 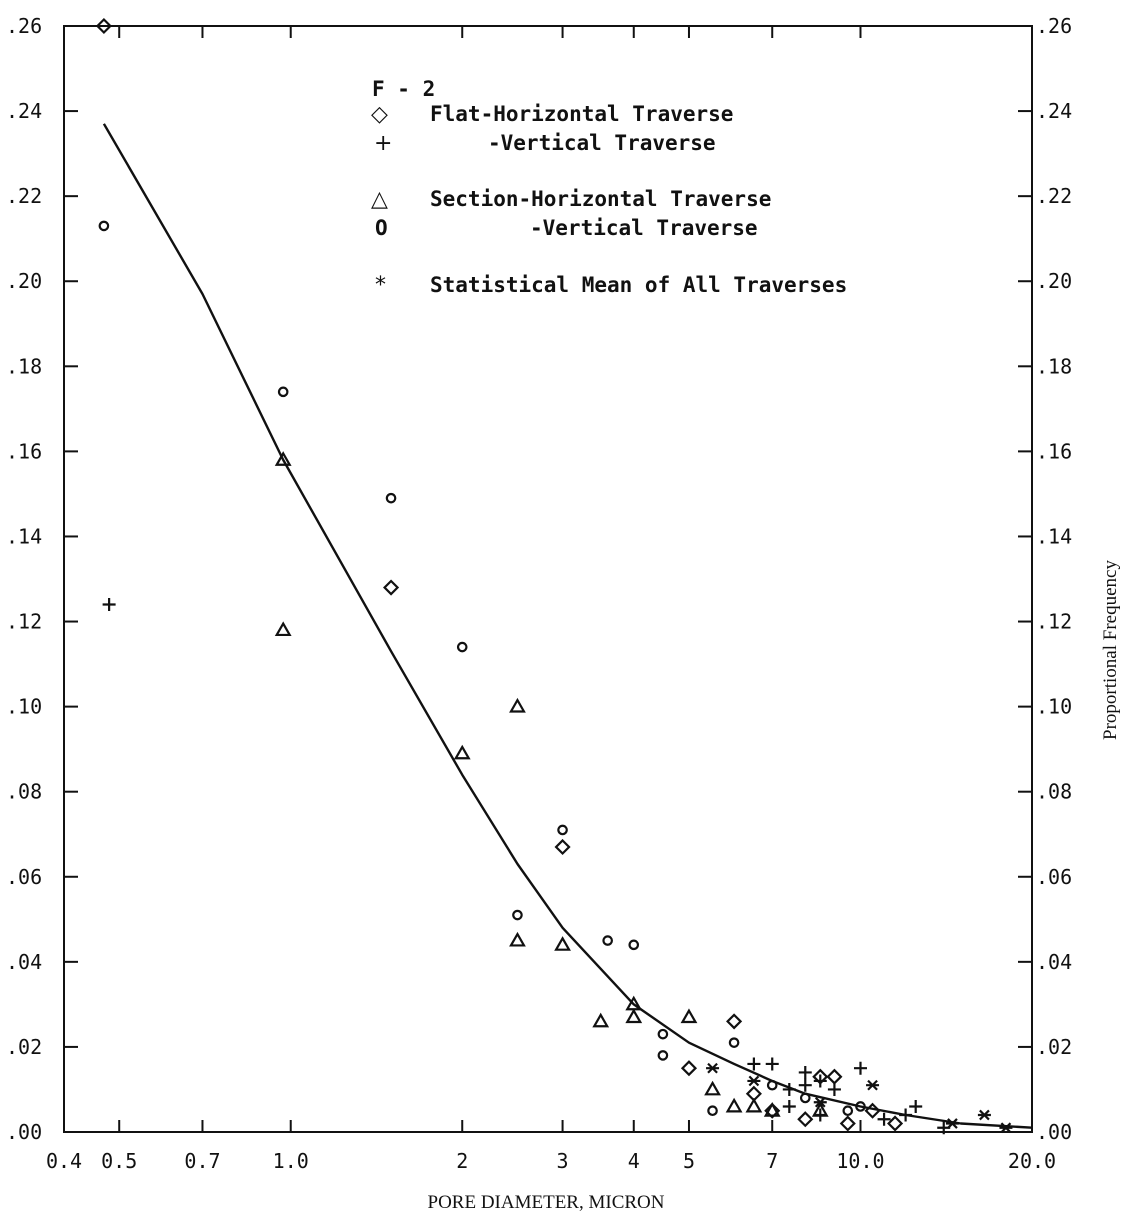 I want to click on x-tick-label-9: 10.0, so click(x=860, y=1161).